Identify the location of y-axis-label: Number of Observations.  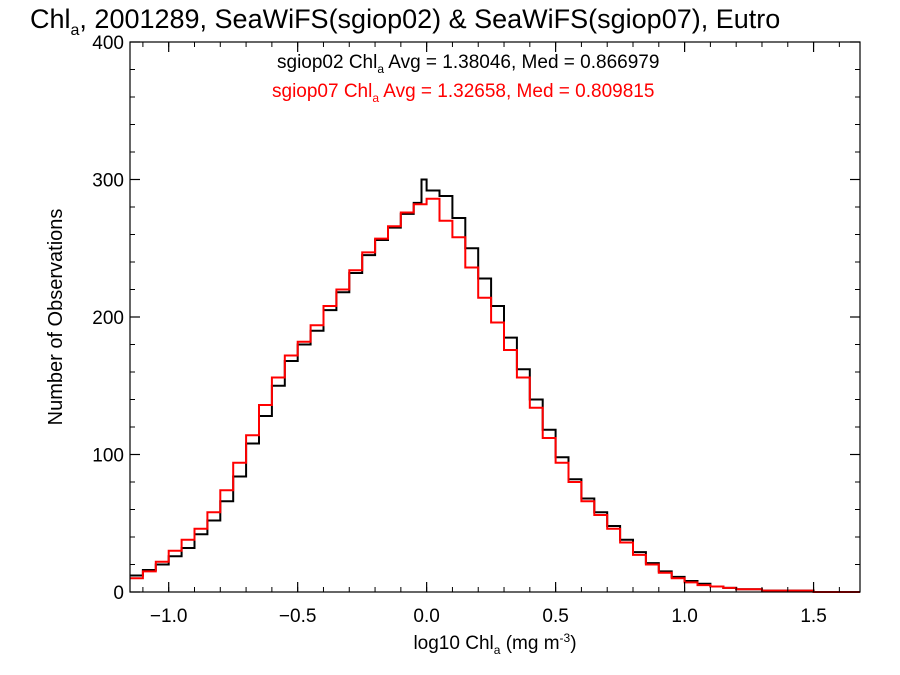
(56, 317).